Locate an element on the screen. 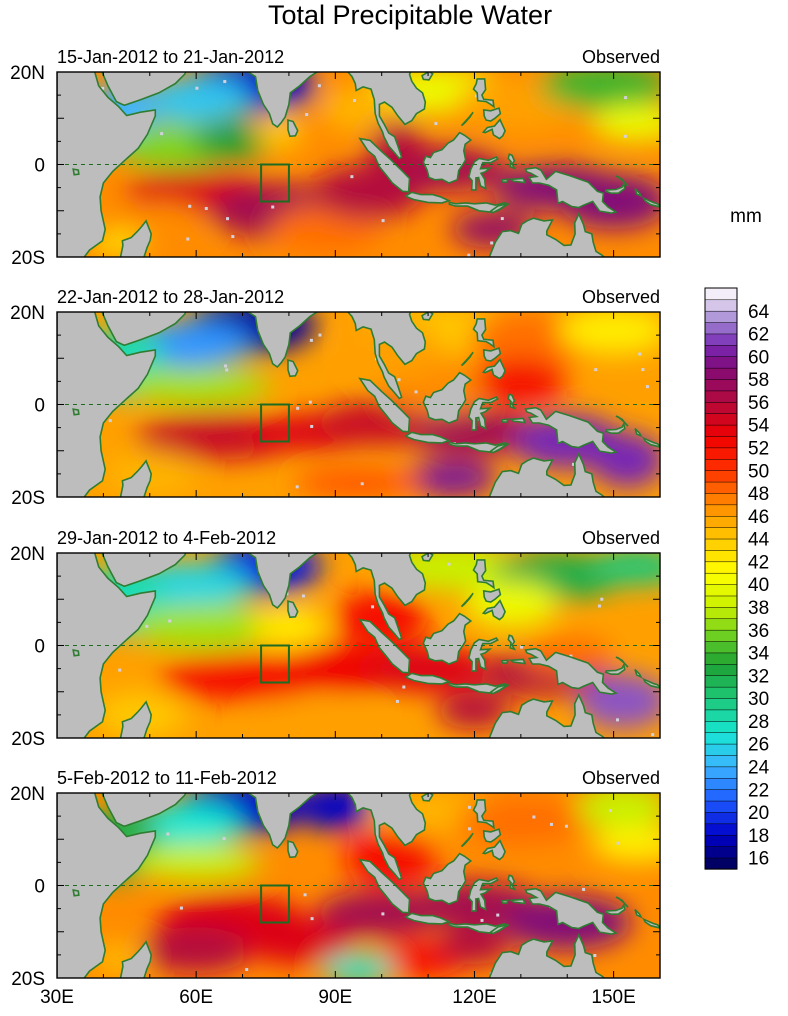  land-sumatra is located at coordinates (384, 405).